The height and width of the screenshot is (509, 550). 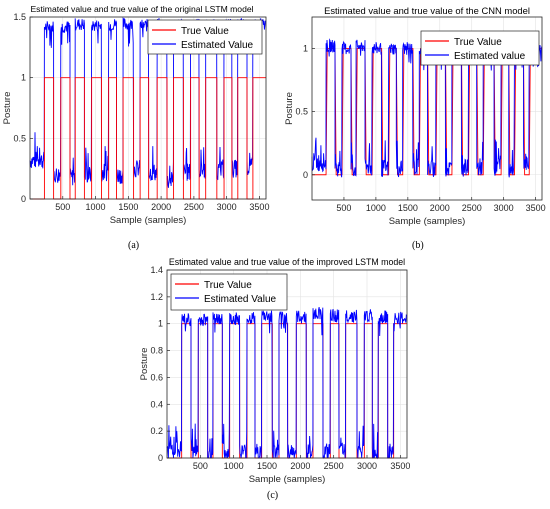 What do you see at coordinates (156, 431) in the screenshot?
I see `y-tick-label: 0.2` at bounding box center [156, 431].